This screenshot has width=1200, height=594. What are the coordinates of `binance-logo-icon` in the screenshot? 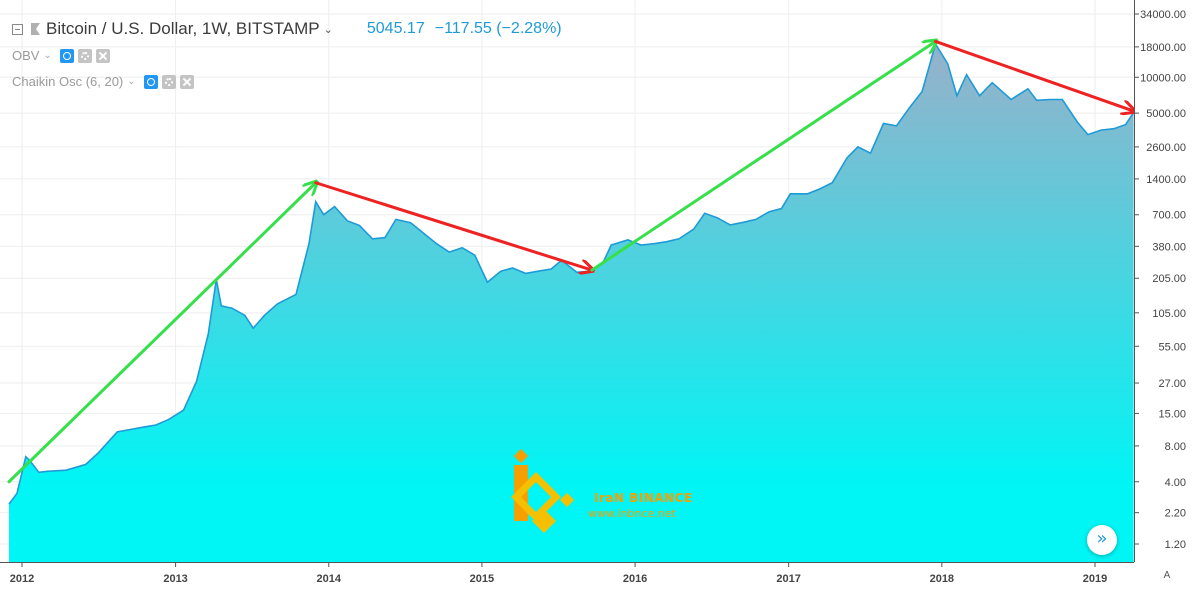 It's located at (543, 490).